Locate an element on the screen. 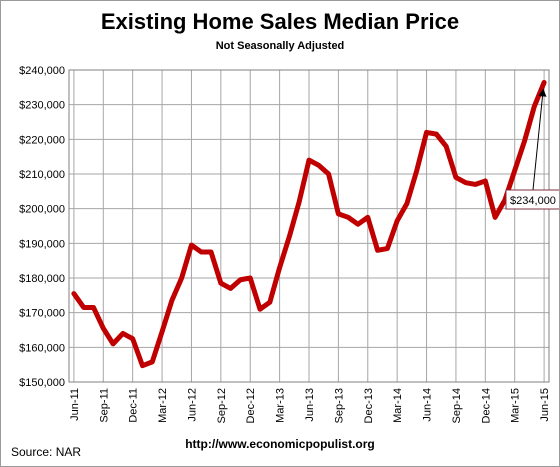 Image resolution: width=560 pixels, height=467 pixels. source-label: Source: NAR is located at coordinates (46, 452).